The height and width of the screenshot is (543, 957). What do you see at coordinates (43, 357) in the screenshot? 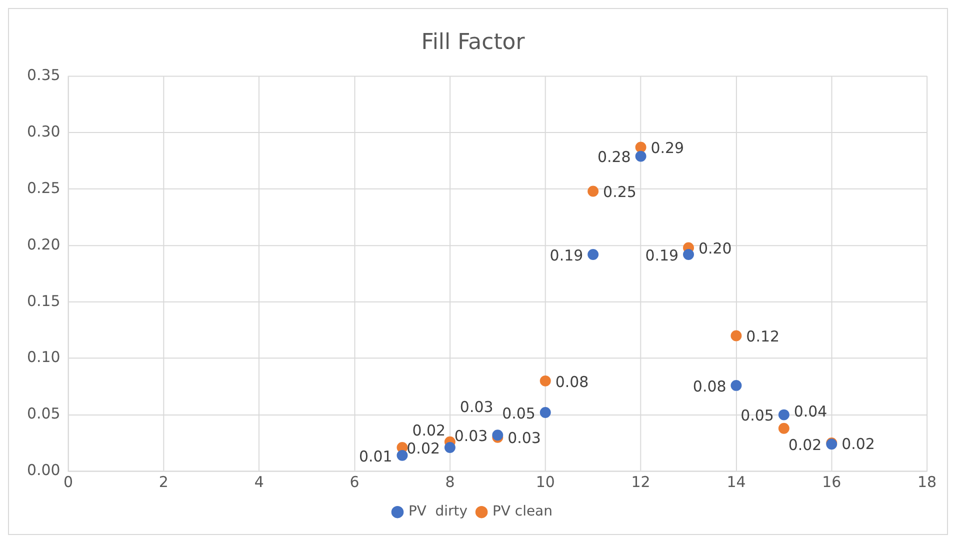
I see `y-tick-label: 0.10` at bounding box center [43, 357].